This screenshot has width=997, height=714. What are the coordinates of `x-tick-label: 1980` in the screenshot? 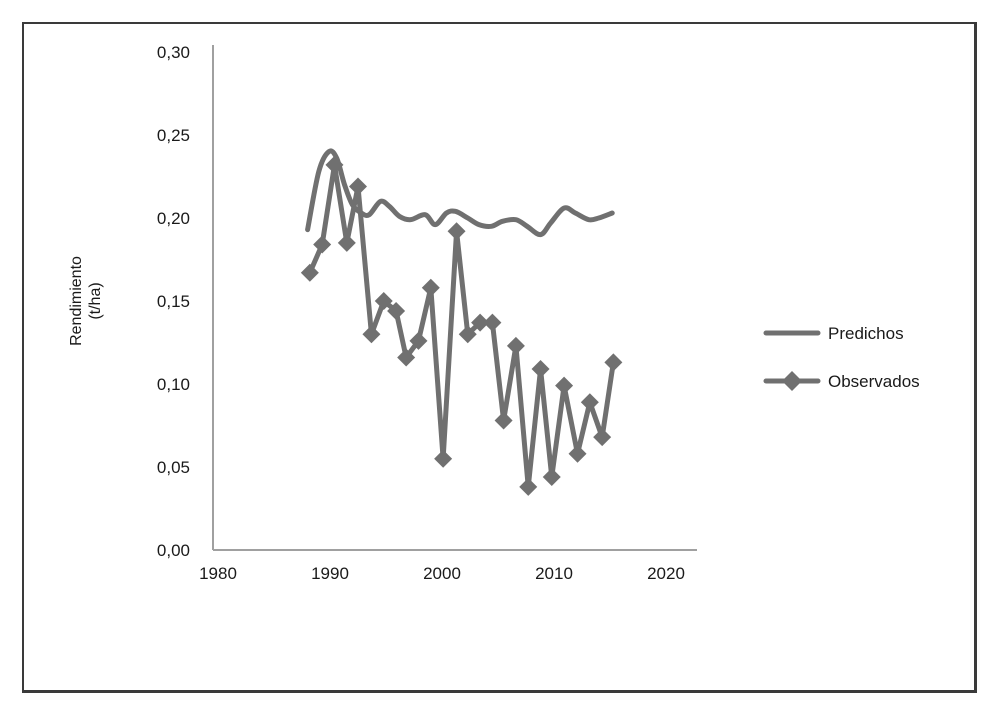 It's located at (218, 573).